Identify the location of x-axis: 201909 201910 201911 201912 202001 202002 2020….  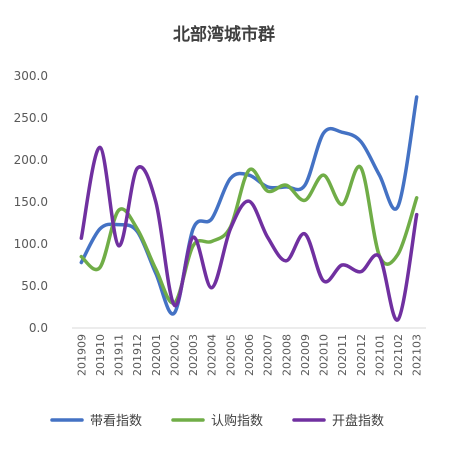
(249, 355).